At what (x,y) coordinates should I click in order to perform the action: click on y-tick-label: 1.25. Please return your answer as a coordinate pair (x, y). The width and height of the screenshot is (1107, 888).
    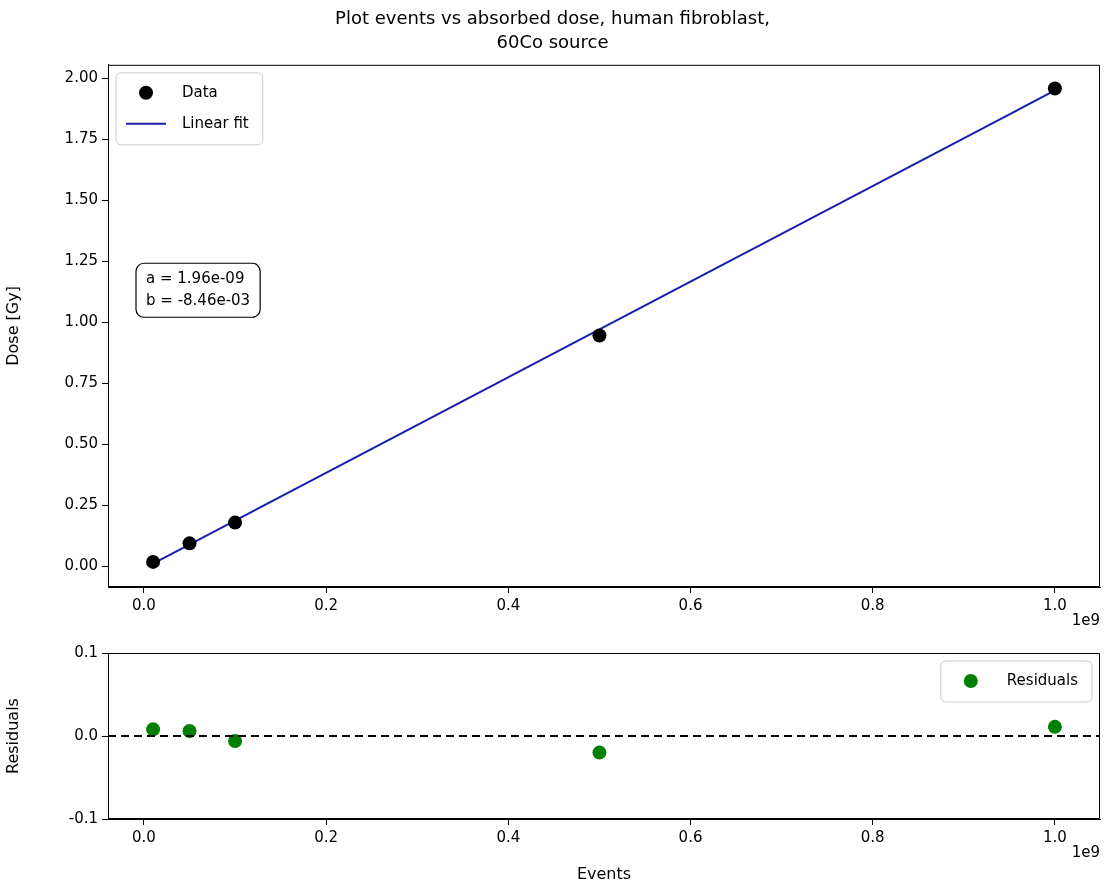
    Looking at the image, I should click on (81, 260).